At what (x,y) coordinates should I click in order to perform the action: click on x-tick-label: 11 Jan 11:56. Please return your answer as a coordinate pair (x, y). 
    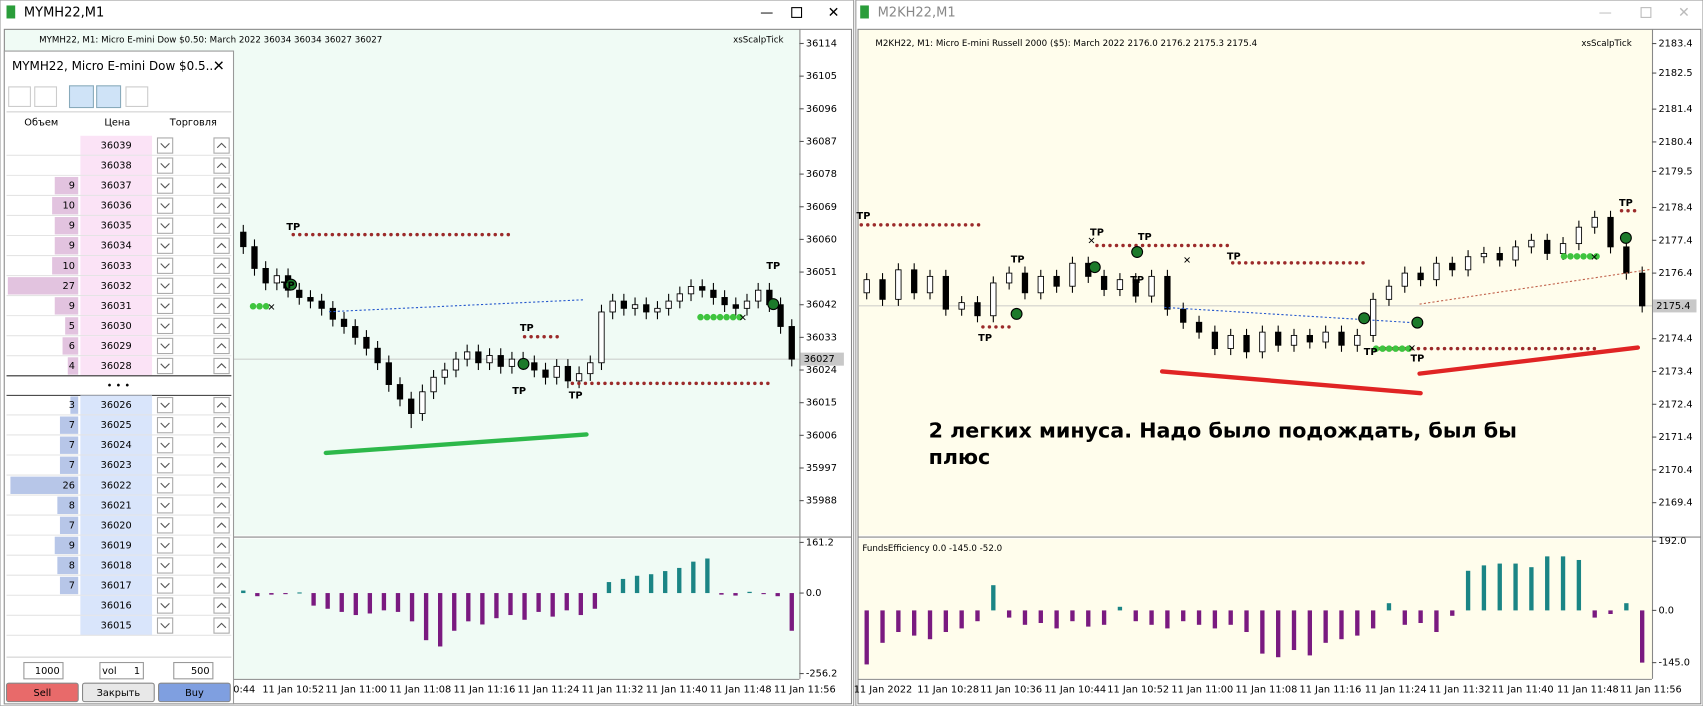
    Looking at the image, I should click on (1651, 690).